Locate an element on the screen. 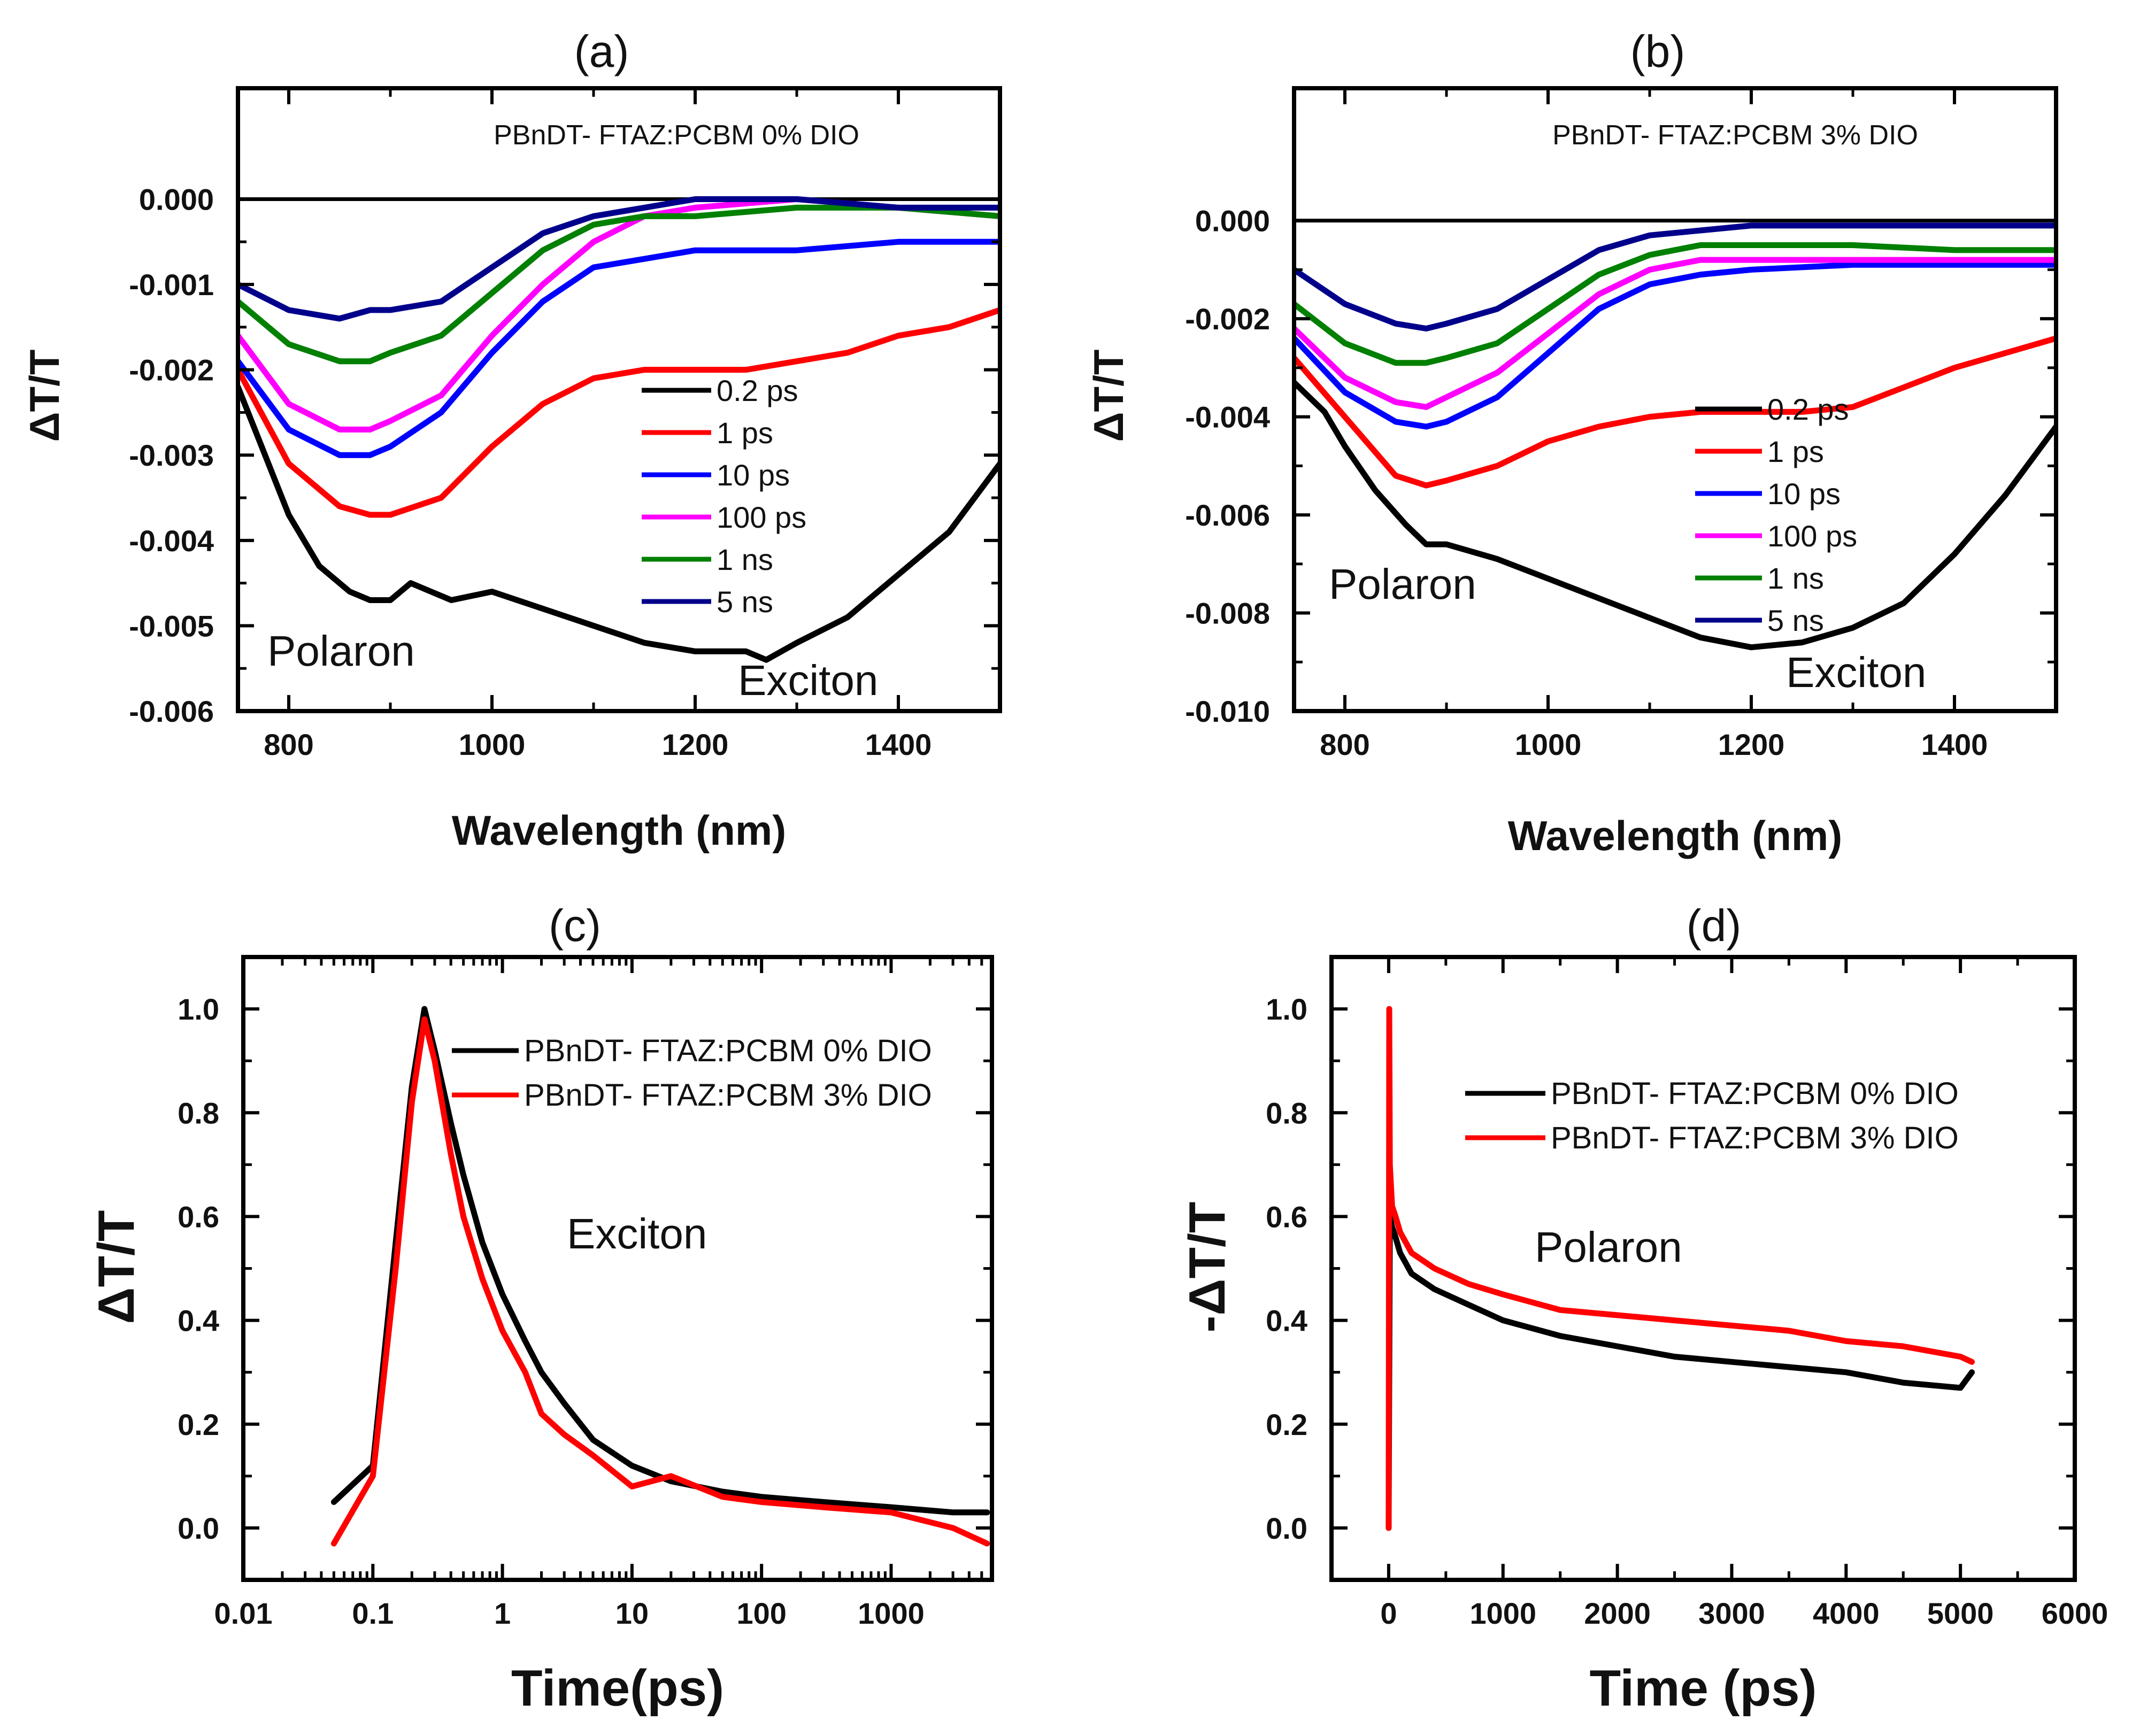  panel-label: (c) is located at coordinates (575, 925).